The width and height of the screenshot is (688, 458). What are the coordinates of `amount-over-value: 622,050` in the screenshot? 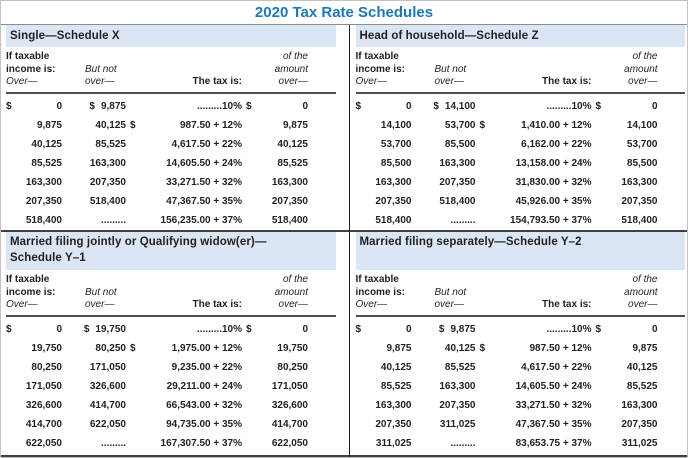 It's located at (289, 443).